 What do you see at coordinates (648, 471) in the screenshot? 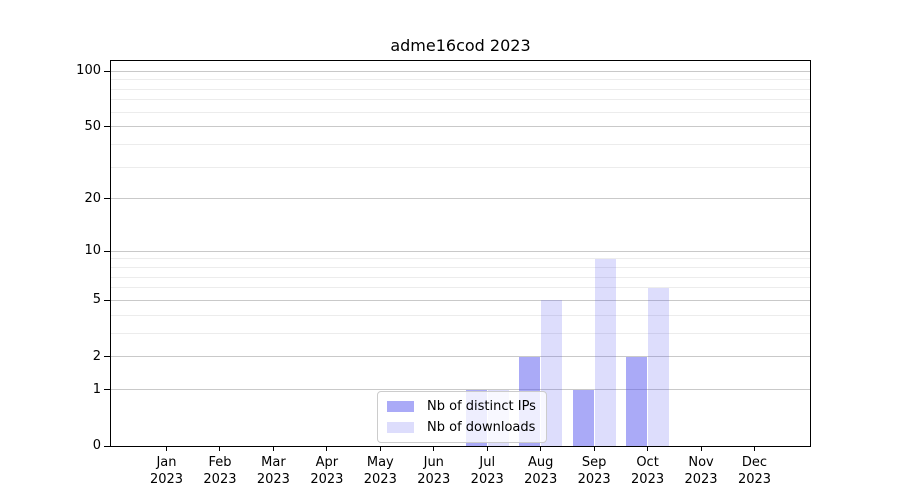
I see `x-tick-label-oct: Oct 2023` at bounding box center [648, 471].